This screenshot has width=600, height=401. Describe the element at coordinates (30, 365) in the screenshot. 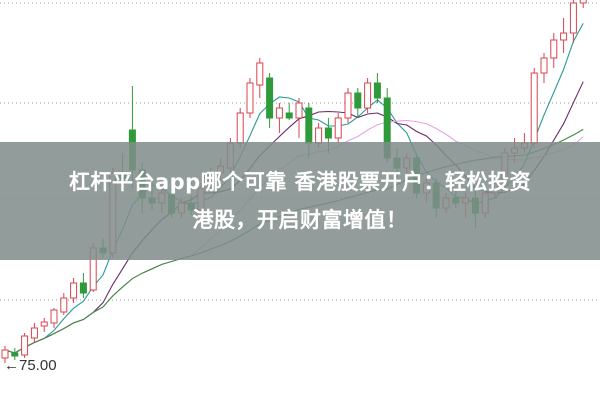

I see `low-price-marker: ←75.00` at that location.